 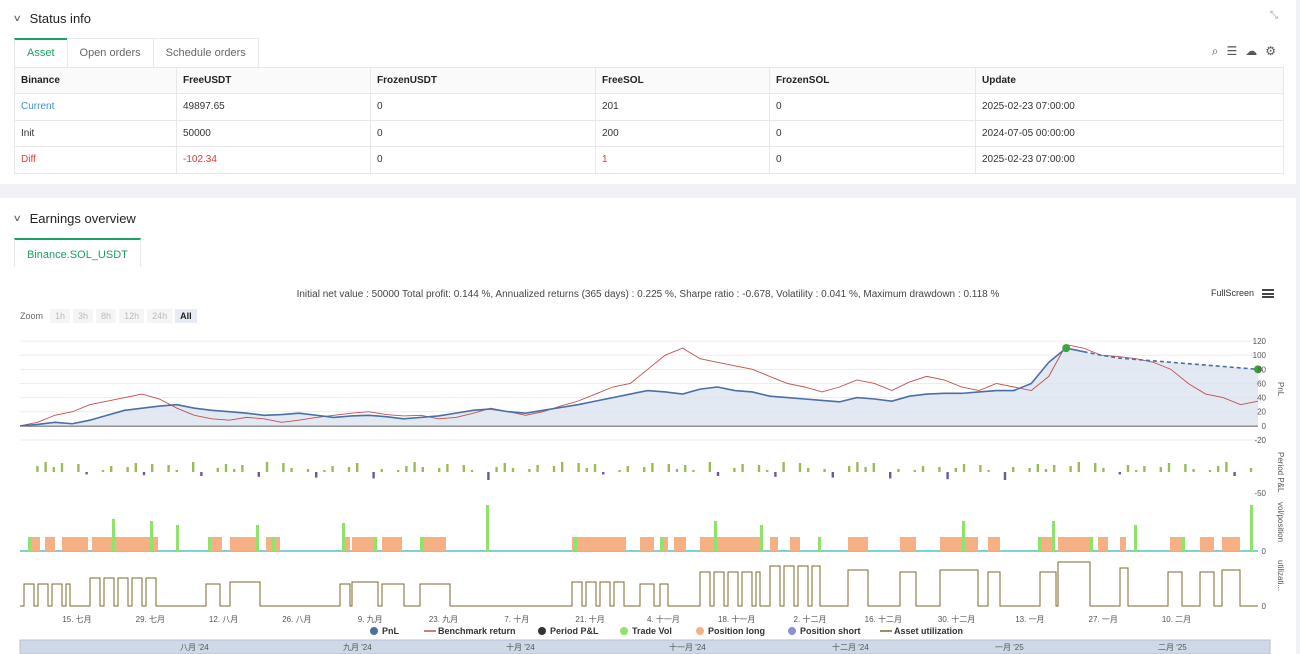 I want to click on x-tick-label: 7. 十月, so click(x=516, y=619).